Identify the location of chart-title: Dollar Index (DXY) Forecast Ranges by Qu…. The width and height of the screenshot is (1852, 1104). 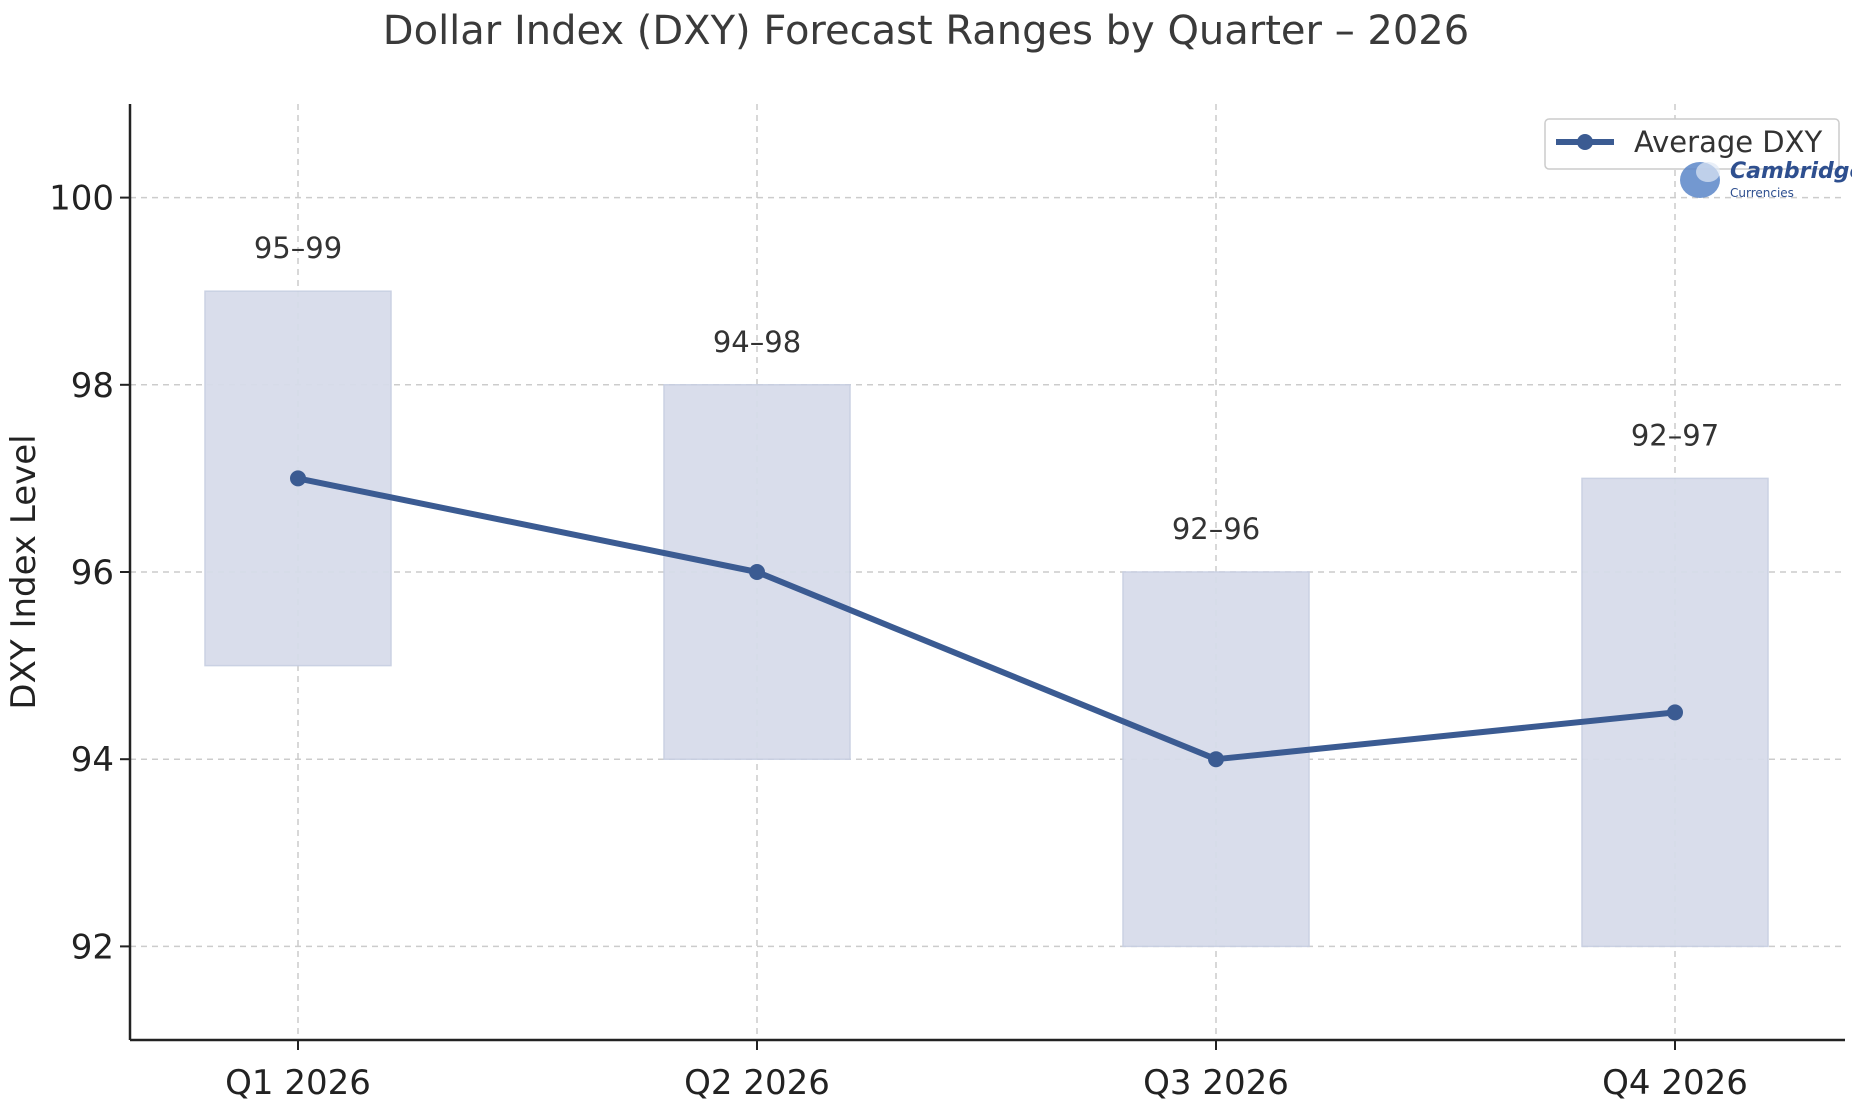
(926, 31).